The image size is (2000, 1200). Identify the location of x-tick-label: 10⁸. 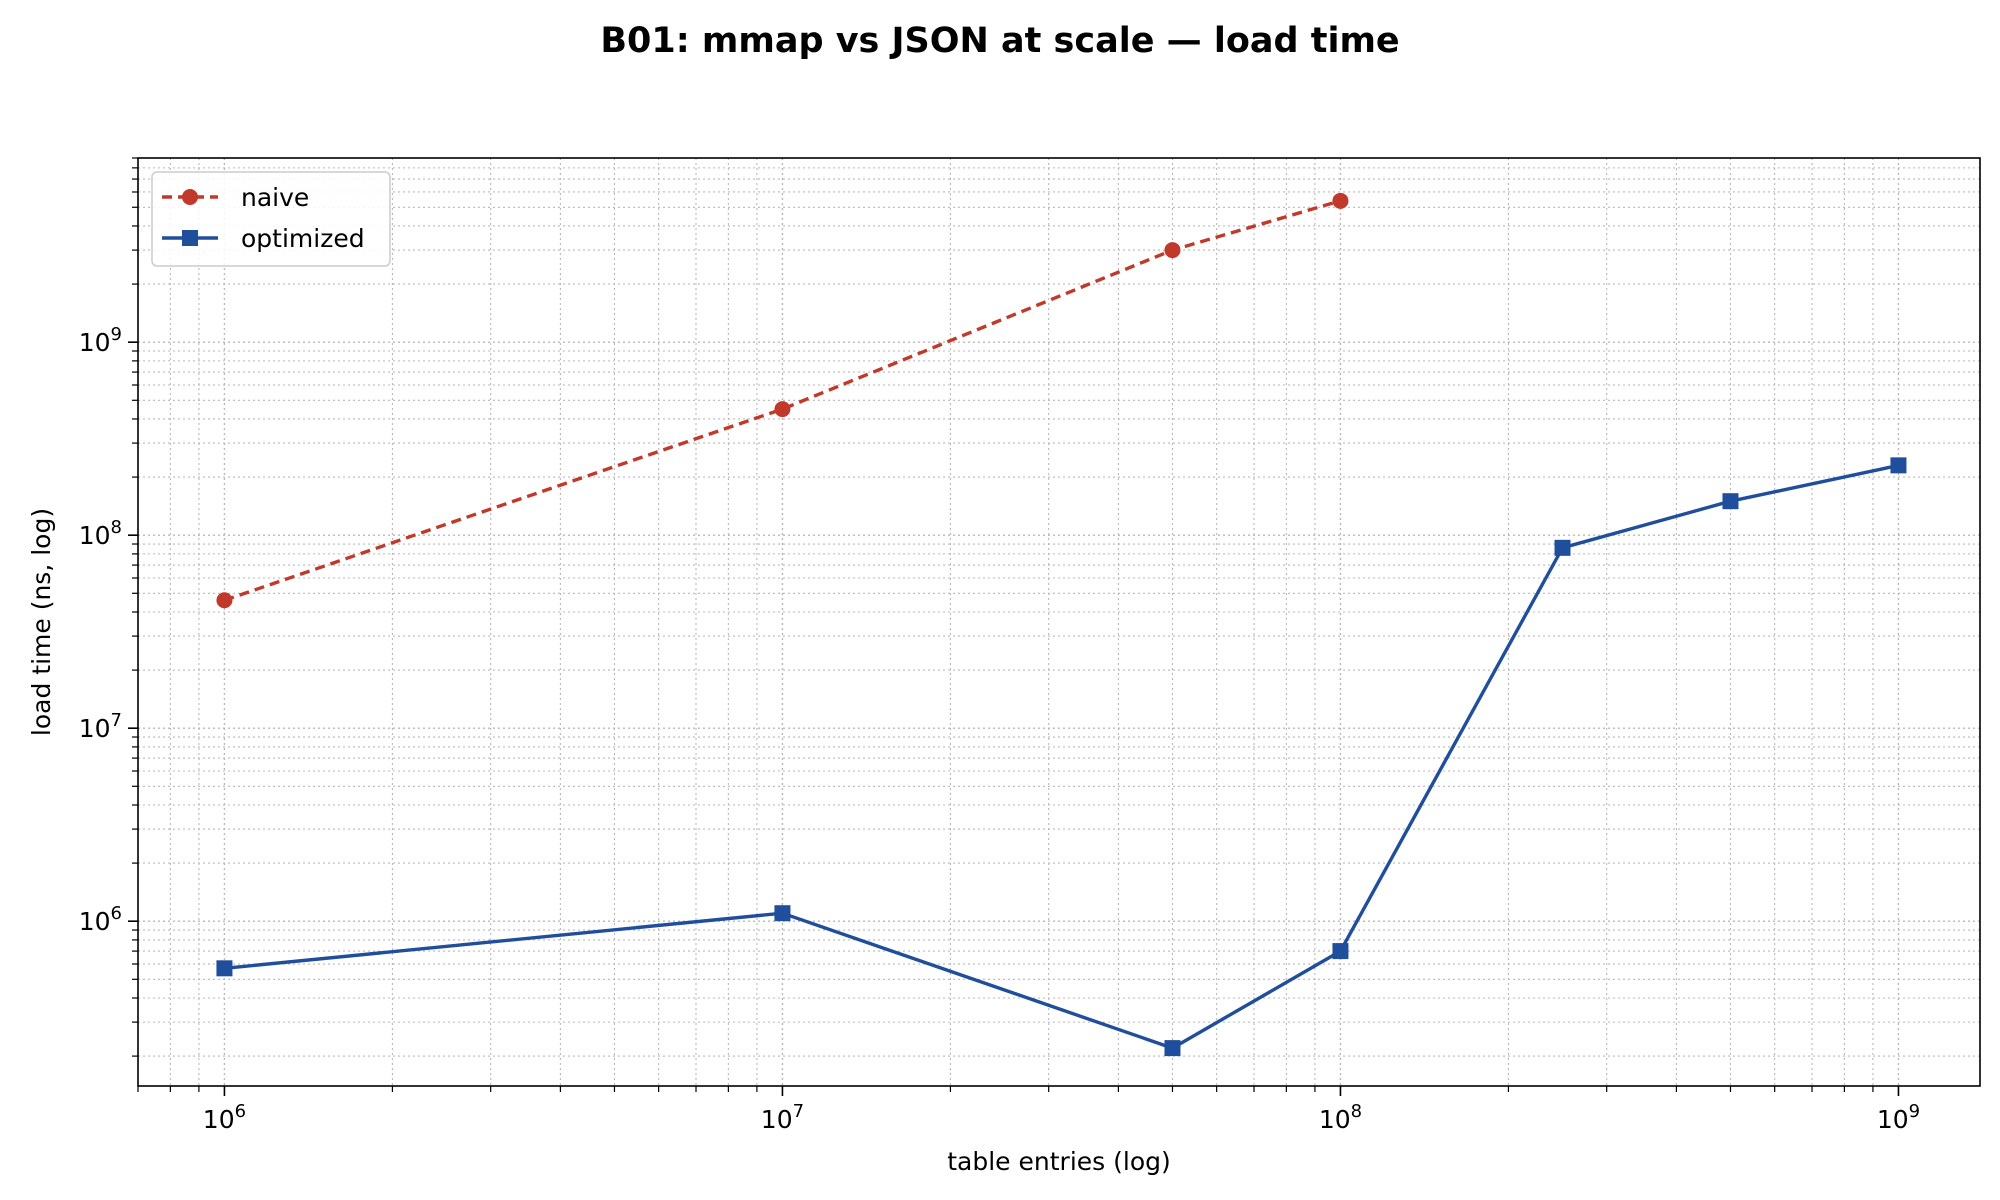
(1340, 1117).